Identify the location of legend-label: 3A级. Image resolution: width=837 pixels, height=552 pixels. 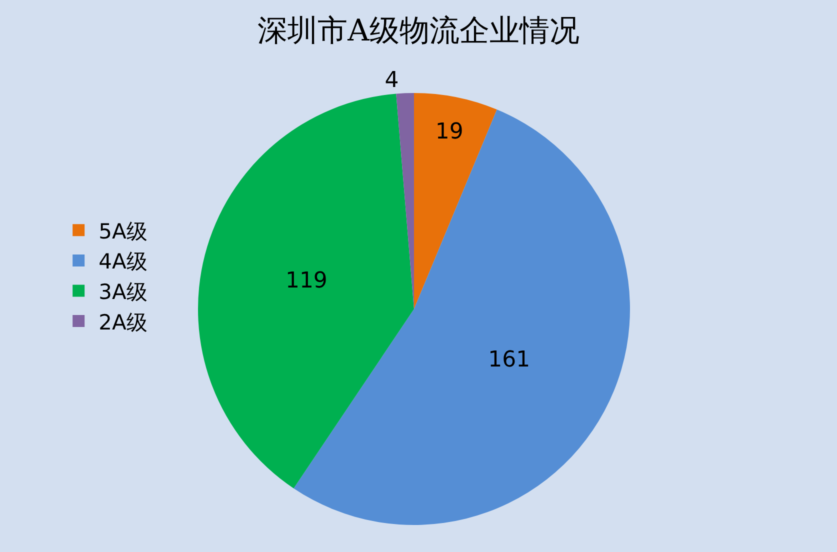
(123, 292).